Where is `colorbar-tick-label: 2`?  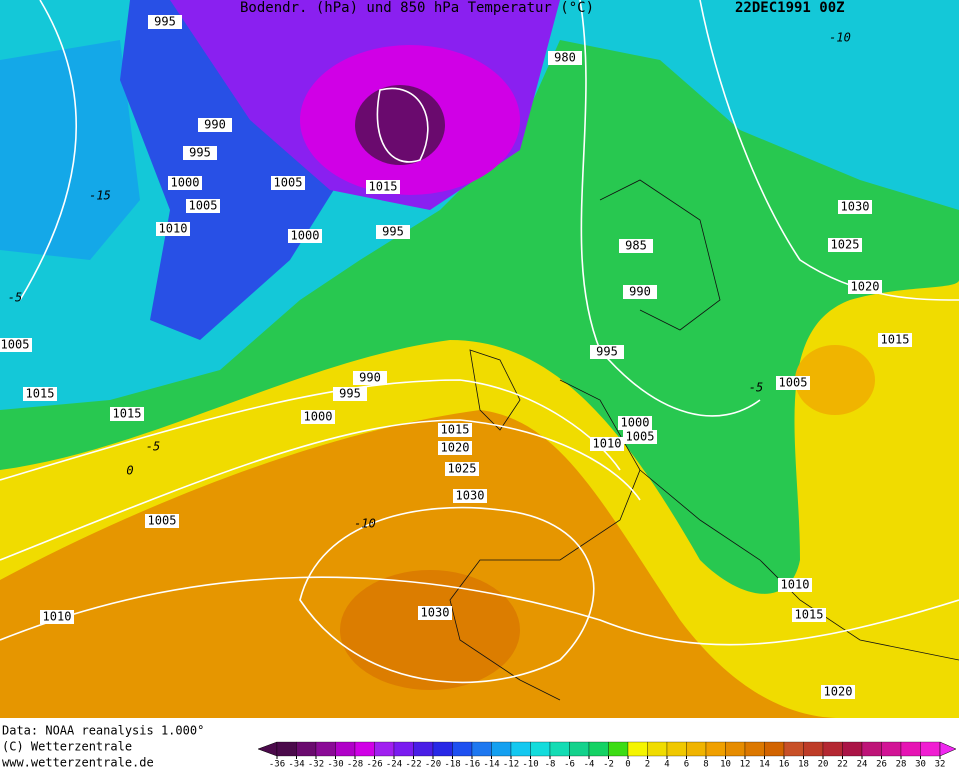 colorbar-tick-label: 2 is located at coordinates (647, 765).